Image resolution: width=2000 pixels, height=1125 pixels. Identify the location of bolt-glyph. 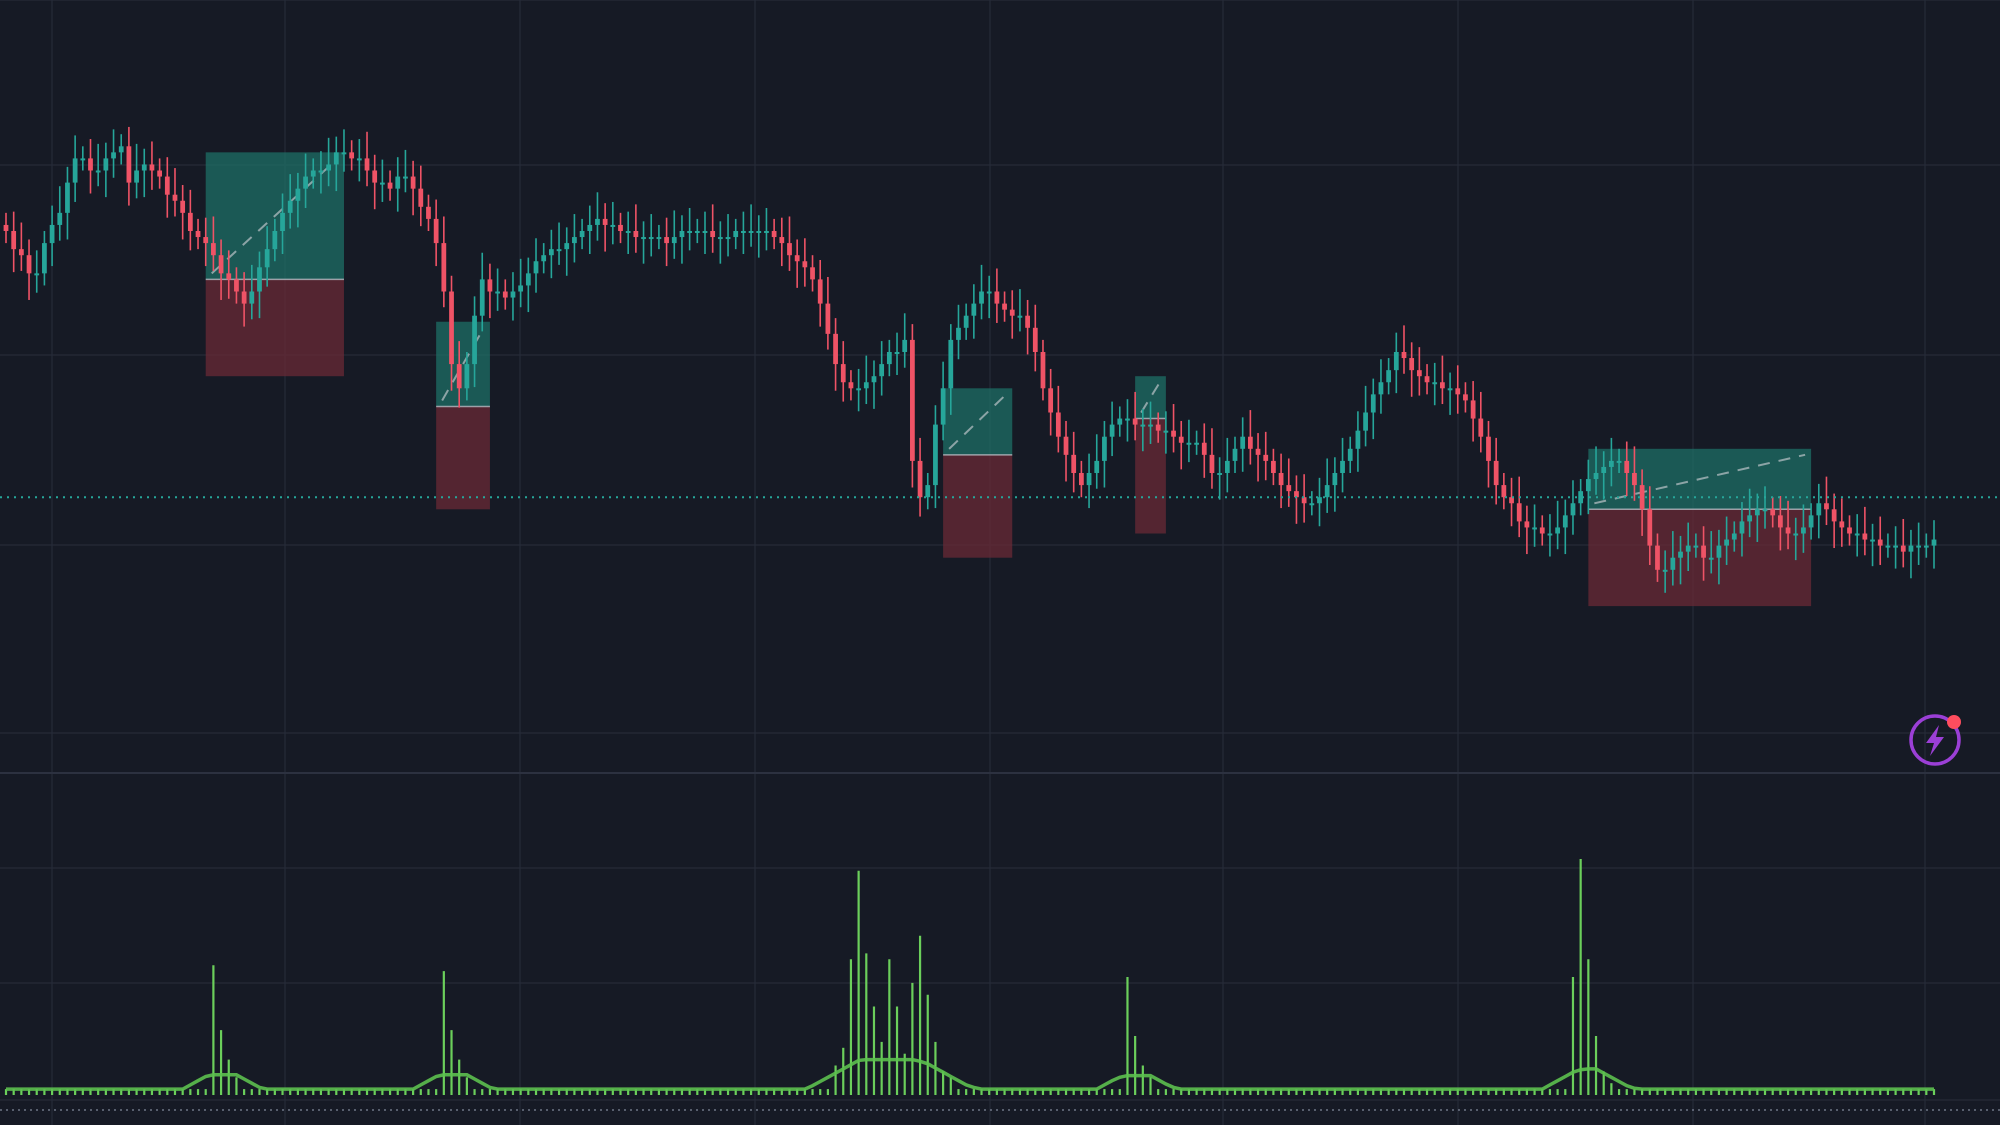
(1935, 740).